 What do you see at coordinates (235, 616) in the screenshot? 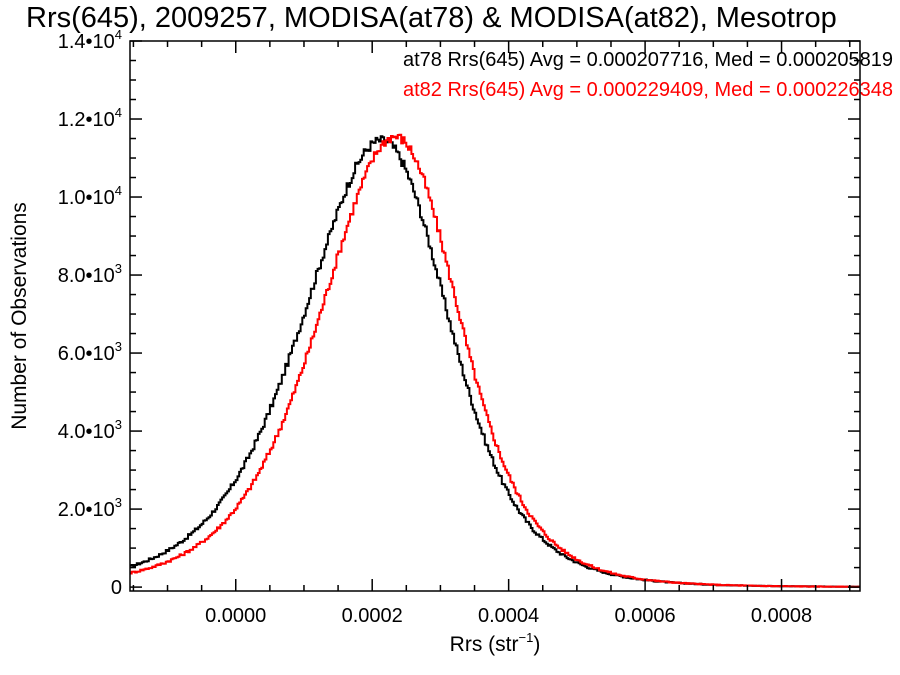
I see `x-tick-label: 0.0000` at bounding box center [235, 616].